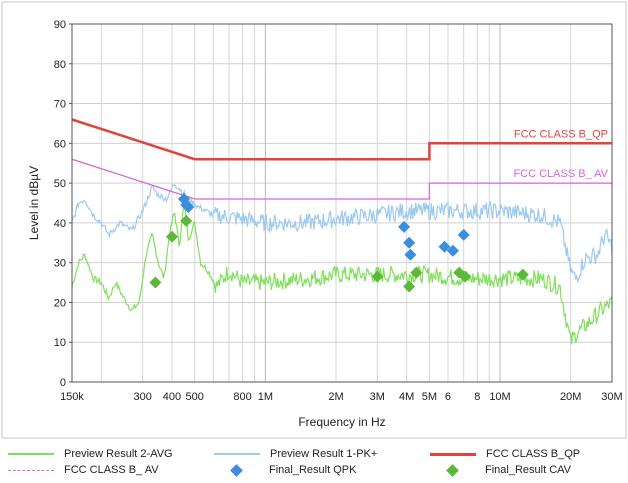 This screenshot has width=628, height=483. Describe the element at coordinates (111, 470) in the screenshot. I see `legend-label: FCC CLASS B_ AV` at that location.